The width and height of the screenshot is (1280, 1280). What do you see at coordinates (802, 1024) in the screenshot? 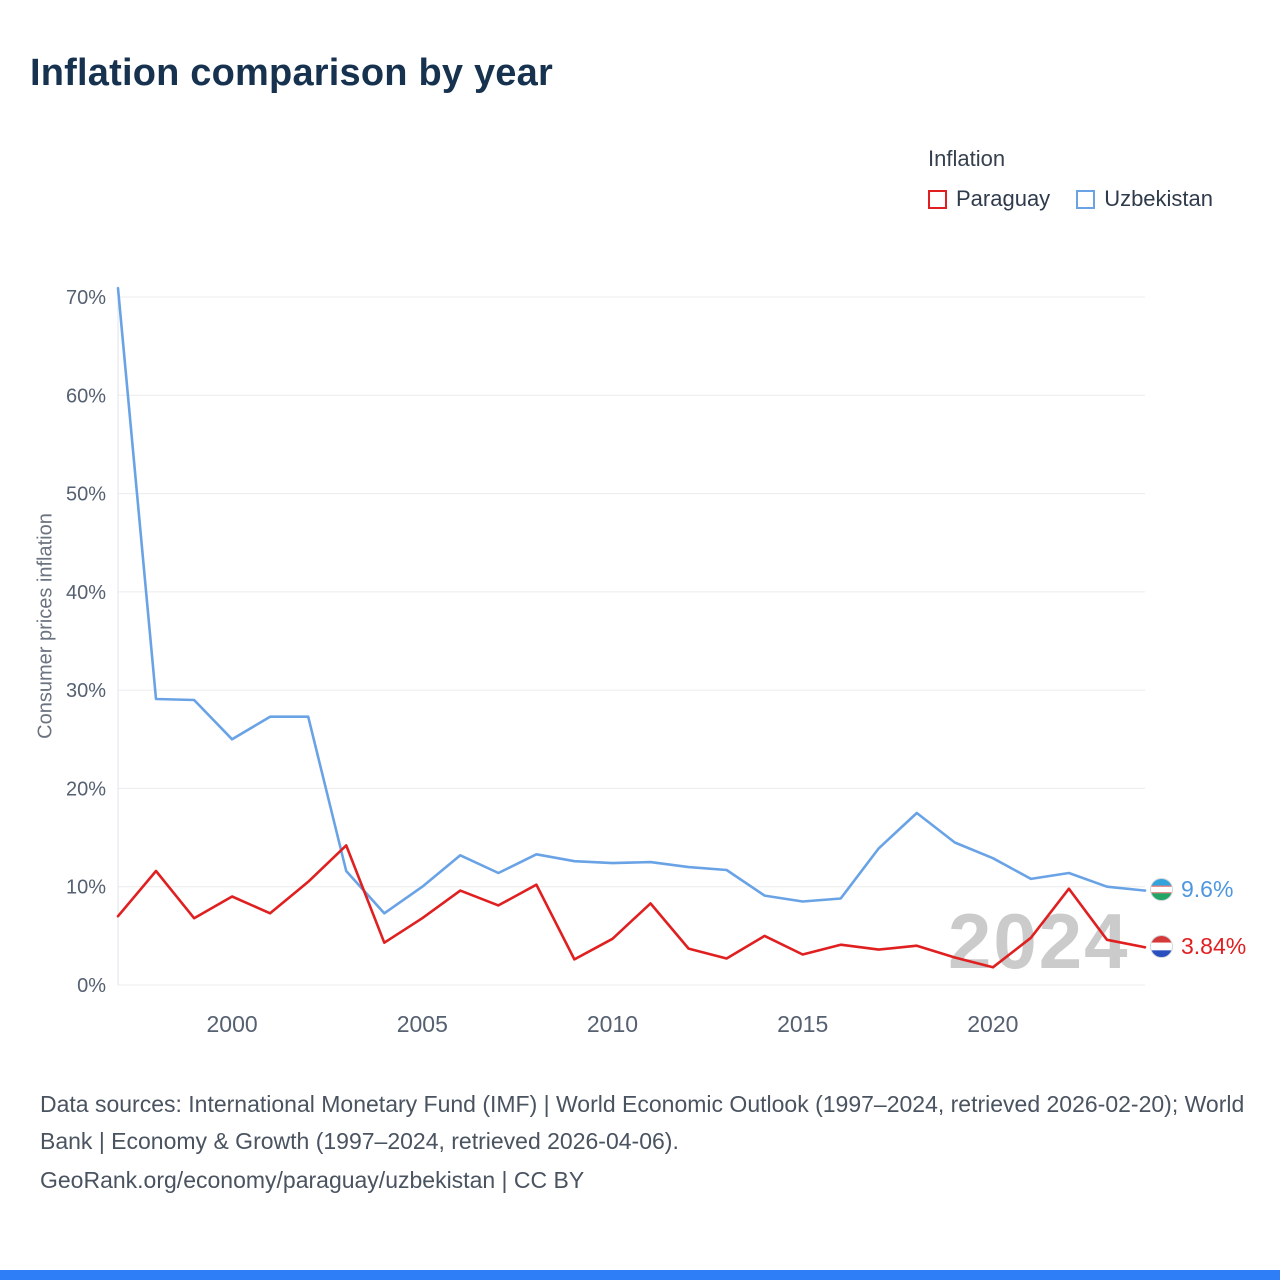
I see `x-tick-label: 2015` at bounding box center [802, 1024].